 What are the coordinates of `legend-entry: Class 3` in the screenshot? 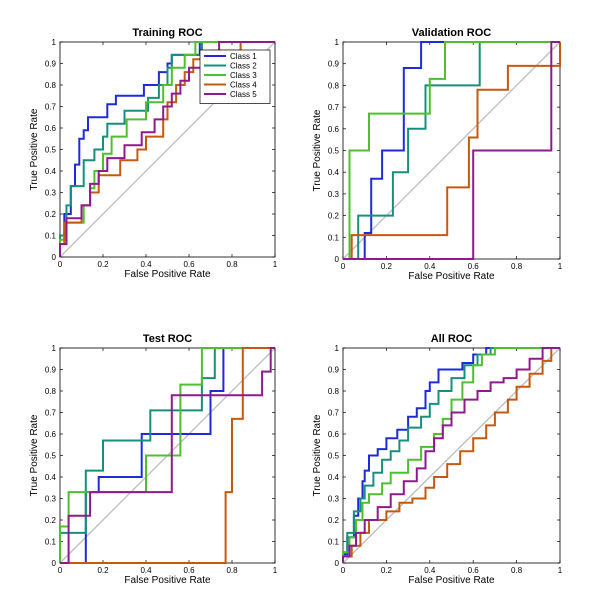 It's located at (243, 75).